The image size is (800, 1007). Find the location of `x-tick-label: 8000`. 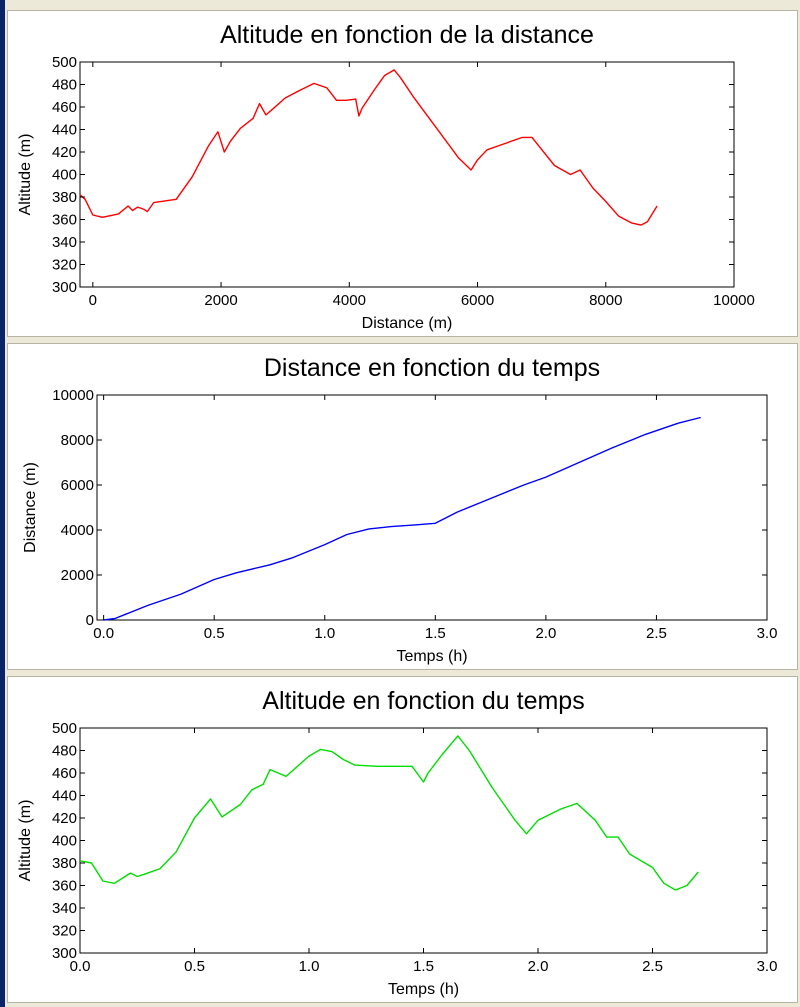

x-tick-label: 8000 is located at coordinates (605, 300).